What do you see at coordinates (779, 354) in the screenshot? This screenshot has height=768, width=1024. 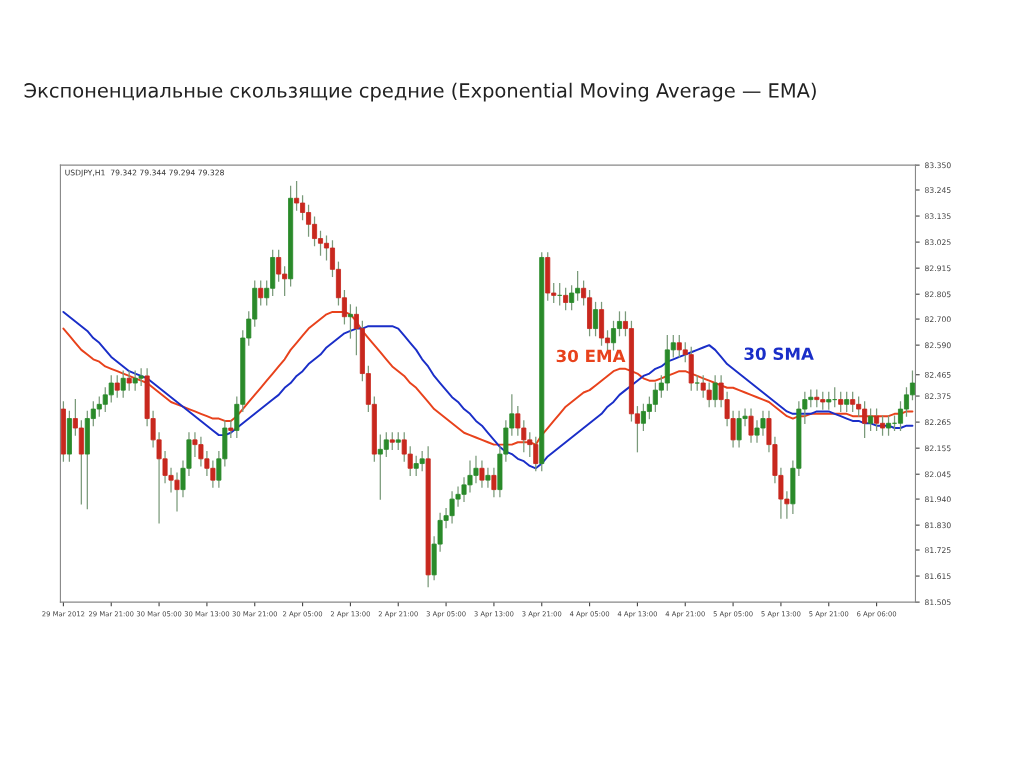 I see `series-label: 30 SMA` at bounding box center [779, 354].